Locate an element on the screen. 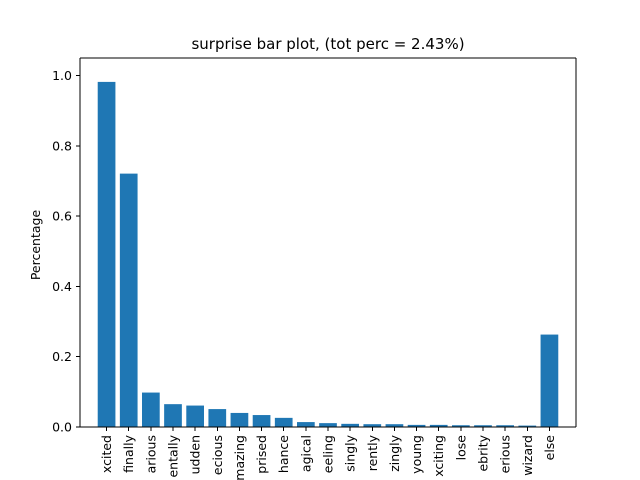  y-tick-label: 0.4 is located at coordinates (62, 286).